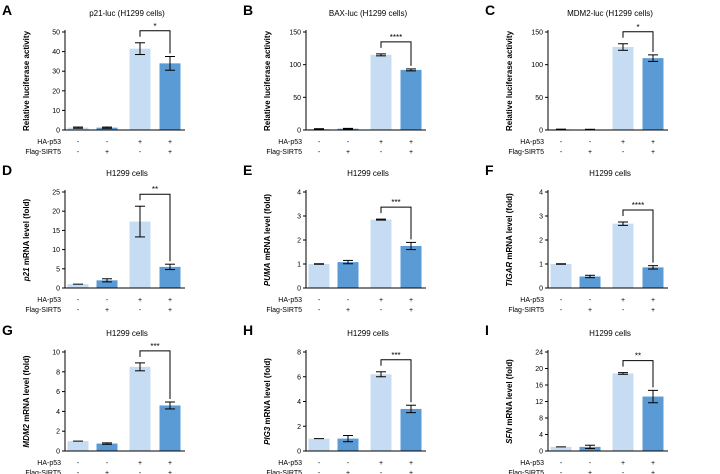 The image size is (720, 474). I want to click on panel-letter: G, so click(7, 330).